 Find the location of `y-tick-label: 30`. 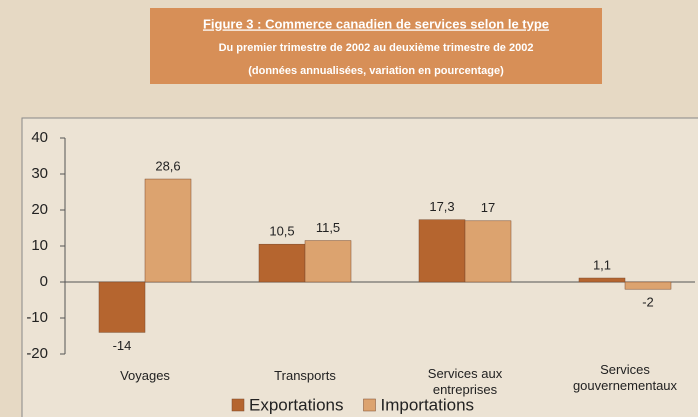

y-tick-label: 30 is located at coordinates (39, 173).